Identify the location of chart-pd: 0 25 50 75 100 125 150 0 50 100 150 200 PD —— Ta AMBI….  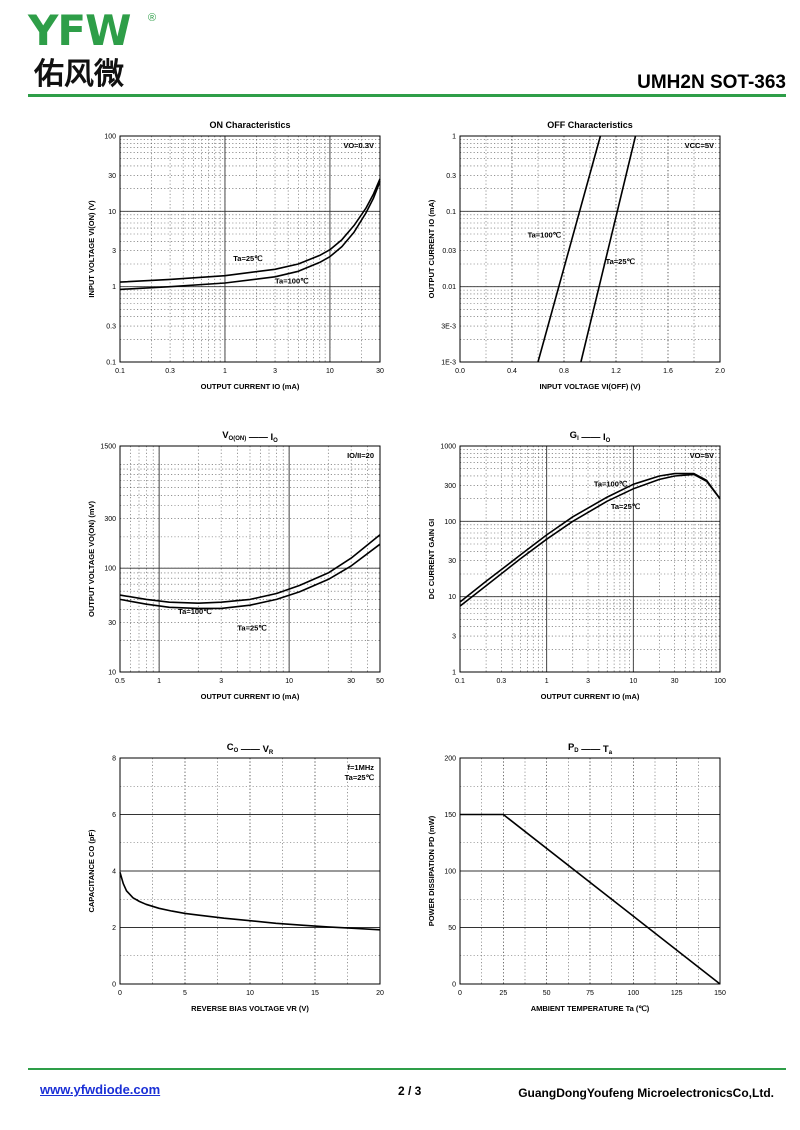
(576, 877).